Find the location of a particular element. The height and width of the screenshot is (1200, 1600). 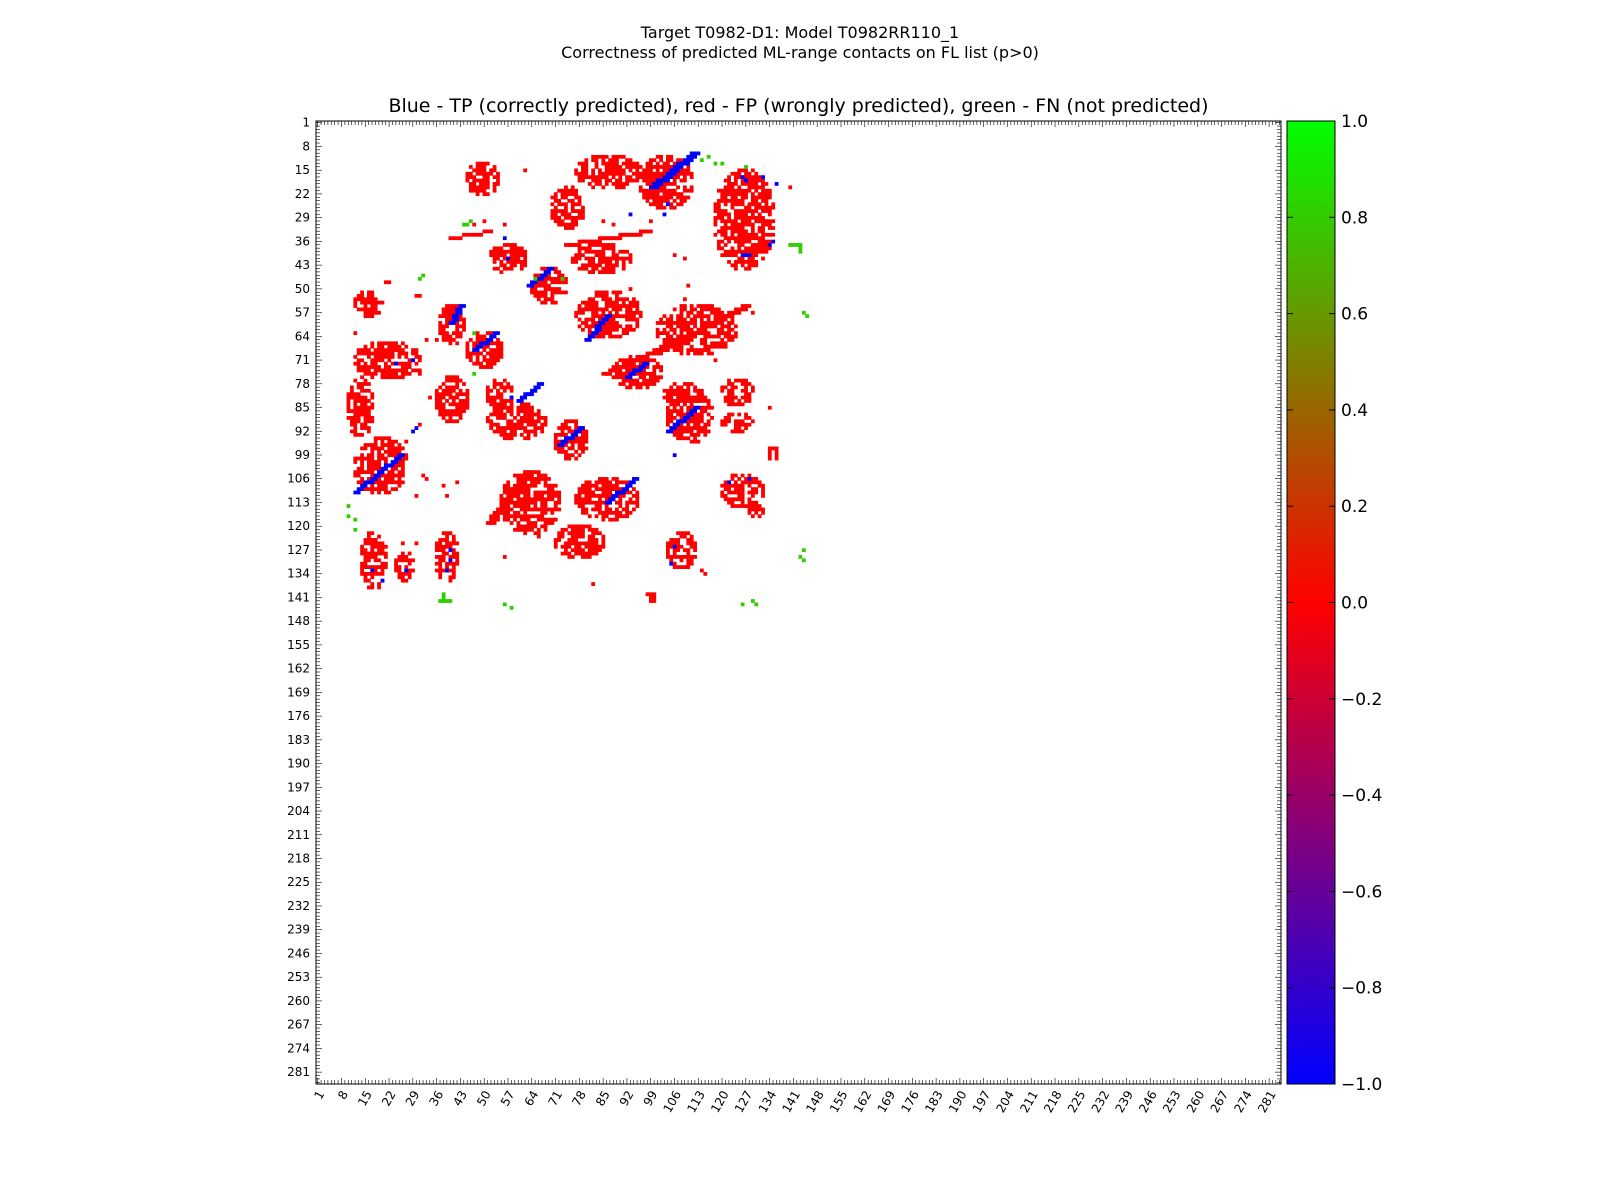

x-tick-label: 232 is located at coordinates (1101, 1101).